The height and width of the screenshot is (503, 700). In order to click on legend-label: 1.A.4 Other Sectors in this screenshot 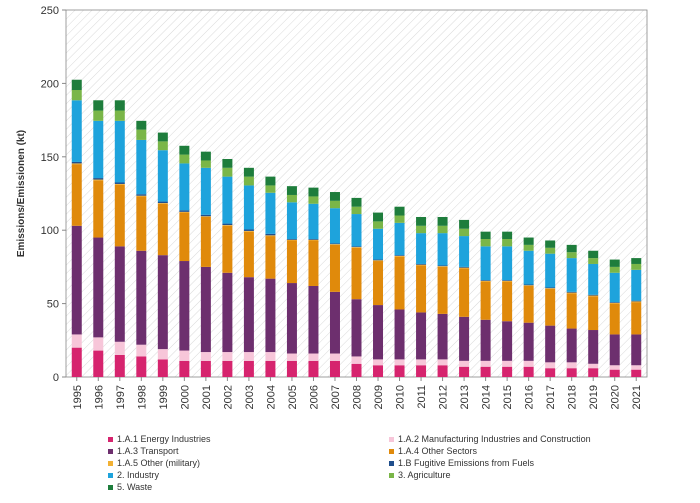, I will do `click(438, 451)`.